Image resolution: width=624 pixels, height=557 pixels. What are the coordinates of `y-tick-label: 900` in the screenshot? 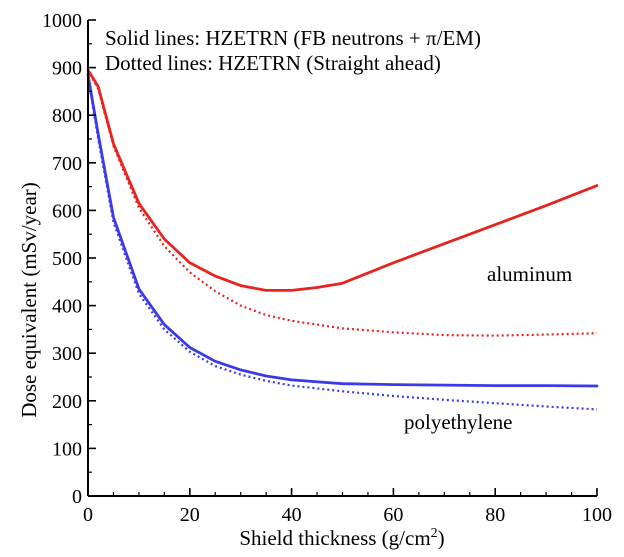 It's located at (67, 69).